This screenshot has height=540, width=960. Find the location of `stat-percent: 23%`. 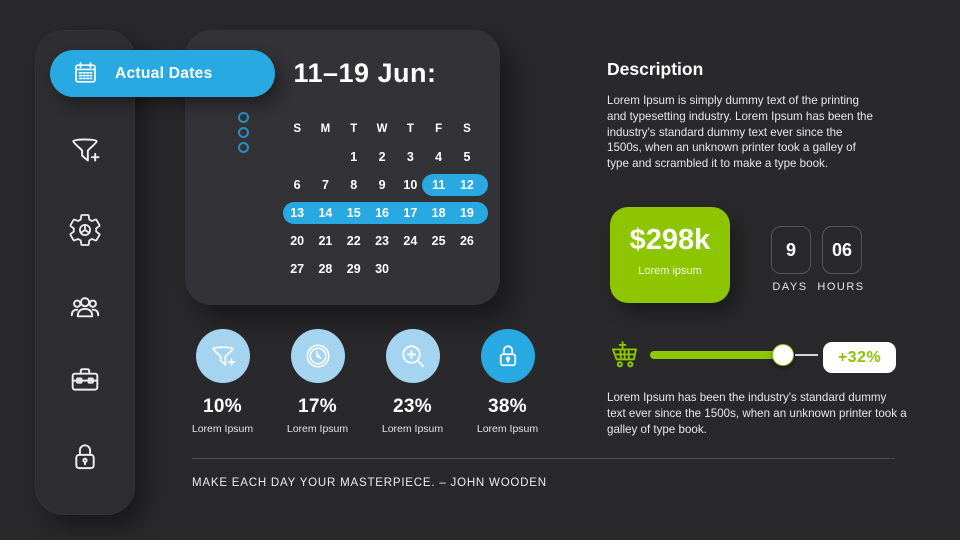

stat-percent: 23% is located at coordinates (412, 406).